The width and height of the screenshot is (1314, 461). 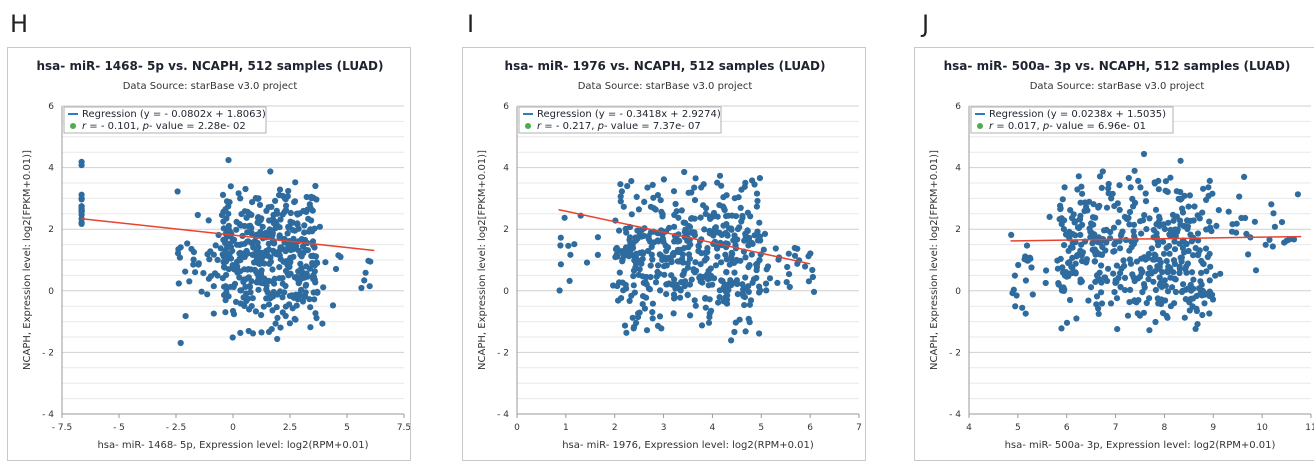 I want to click on y-tick-label: 6, so click(x=51, y=107).